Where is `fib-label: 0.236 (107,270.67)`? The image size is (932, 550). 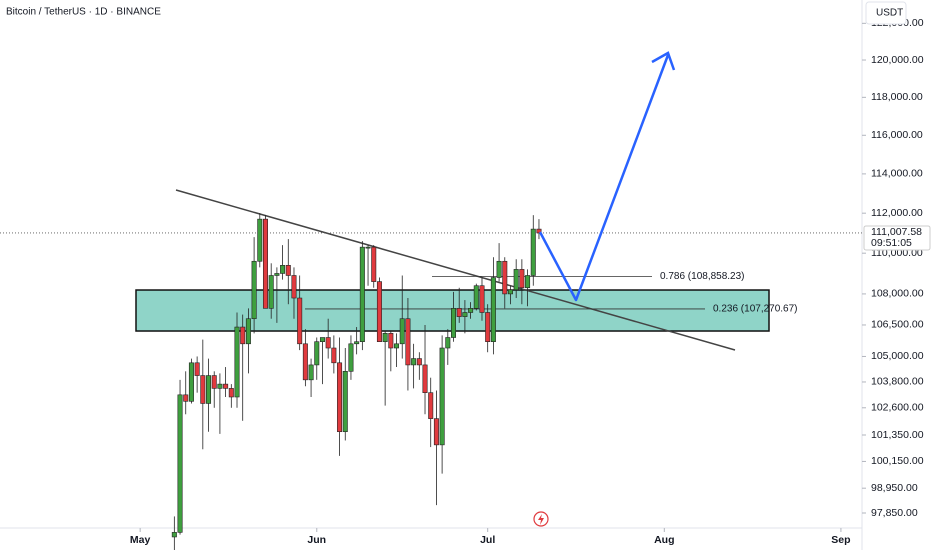 fib-label: 0.236 (107,270.67) is located at coordinates (755, 309).